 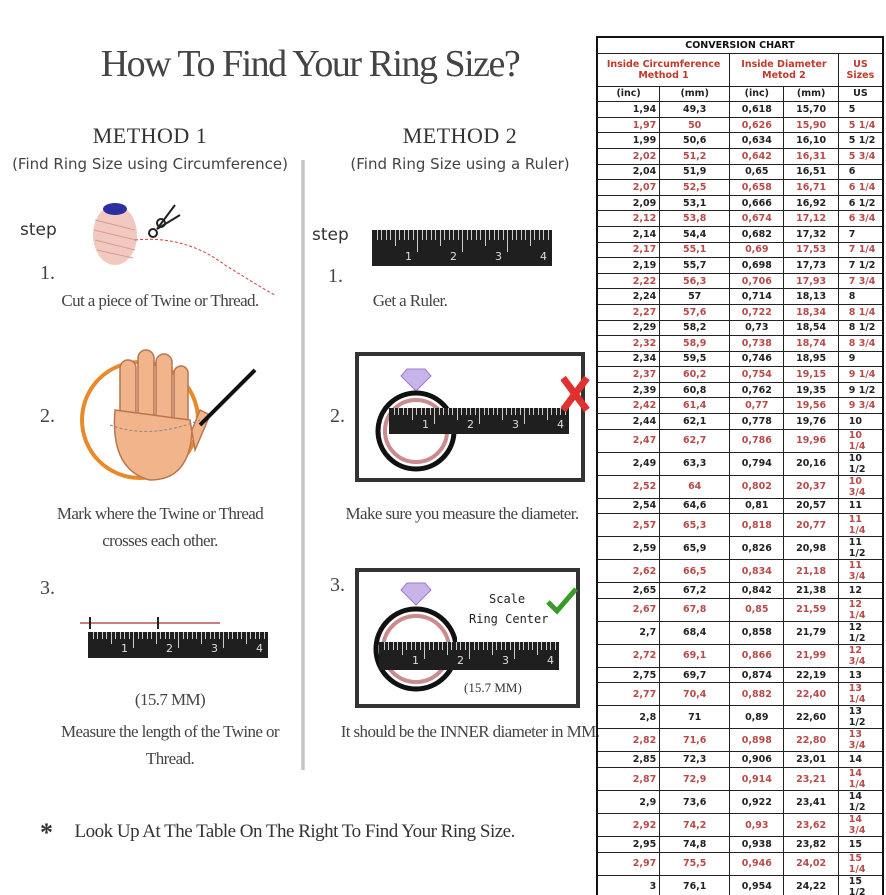 I want to click on table-cell: 56,3, so click(x=695, y=281).